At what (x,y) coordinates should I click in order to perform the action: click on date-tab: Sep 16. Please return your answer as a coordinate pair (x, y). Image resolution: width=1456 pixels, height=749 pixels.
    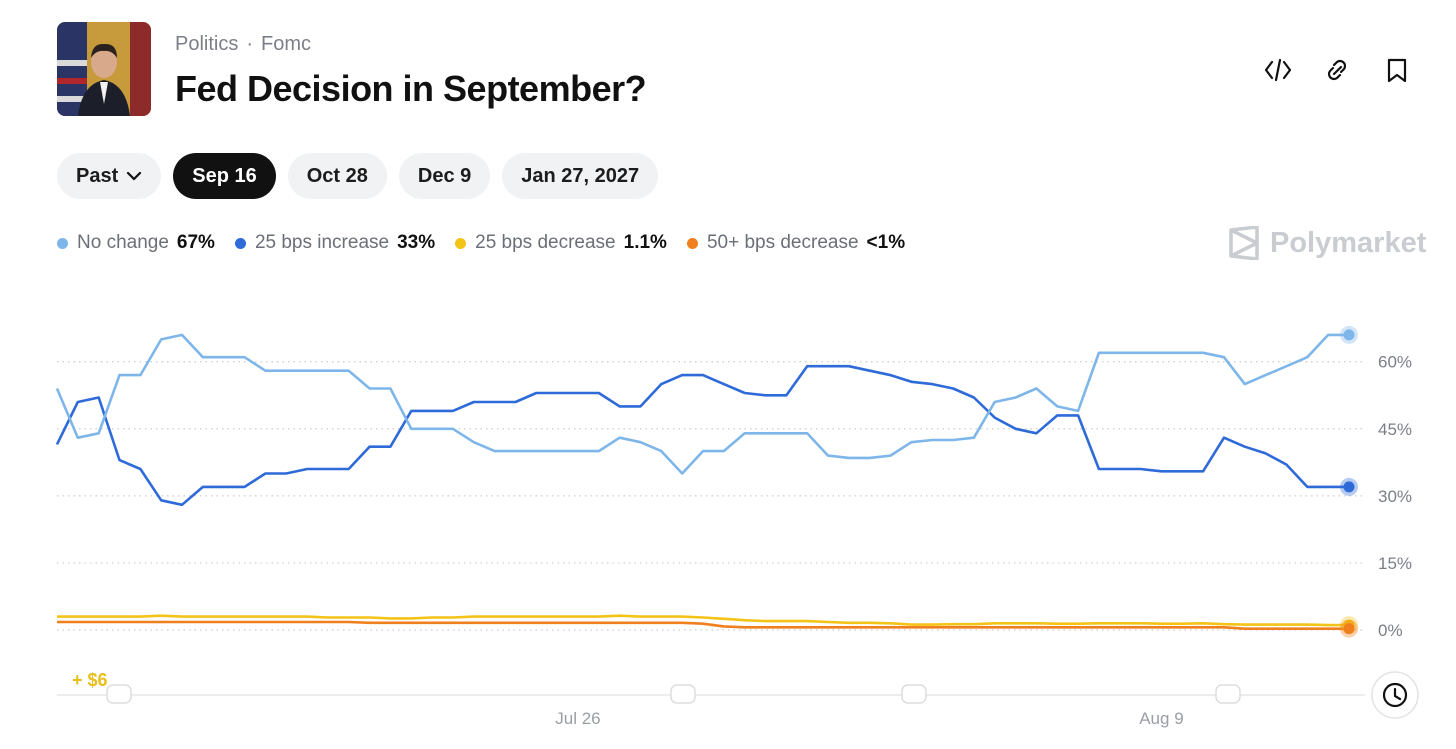
    Looking at the image, I should click on (224, 176).